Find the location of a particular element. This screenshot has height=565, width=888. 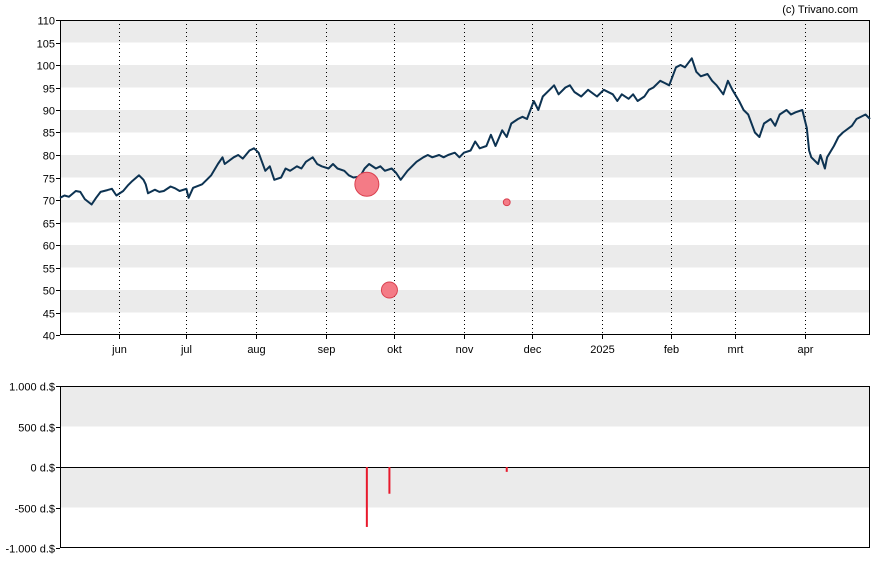

x-tick-label: apr is located at coordinates (806, 350).